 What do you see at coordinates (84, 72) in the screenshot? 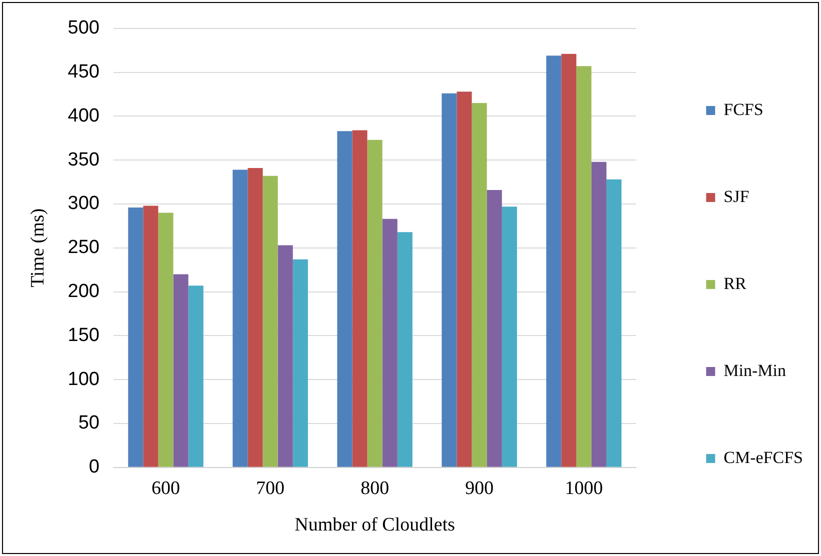
I see `y-tick-label: 450` at bounding box center [84, 72].